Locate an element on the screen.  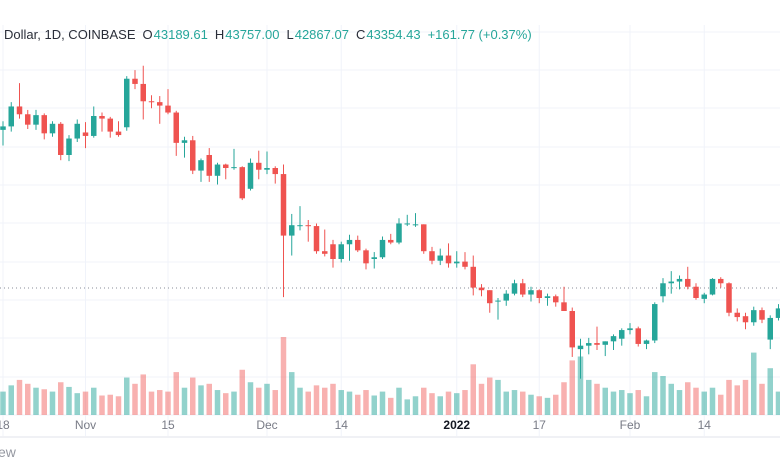
x-axis-label: 2022 is located at coordinates (456, 425).